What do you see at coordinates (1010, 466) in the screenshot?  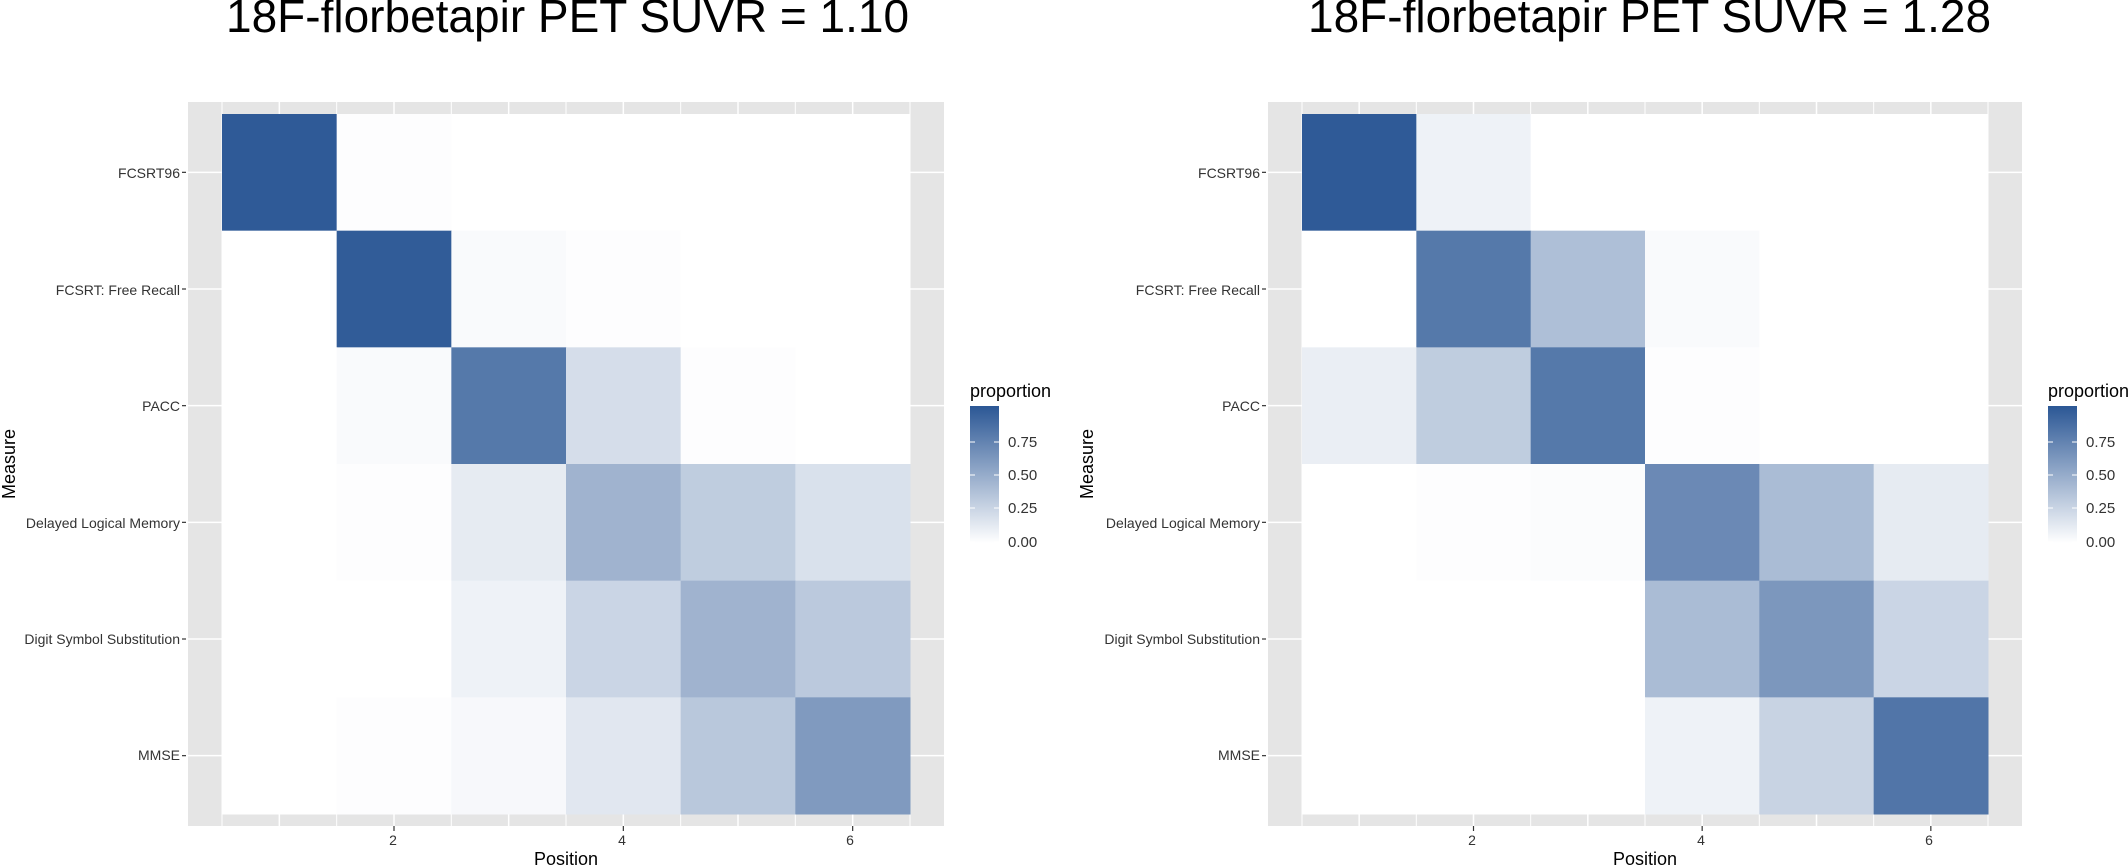 I see `legend-1: proportion 0.75 0.50 0.25 0.00` at bounding box center [1010, 466].